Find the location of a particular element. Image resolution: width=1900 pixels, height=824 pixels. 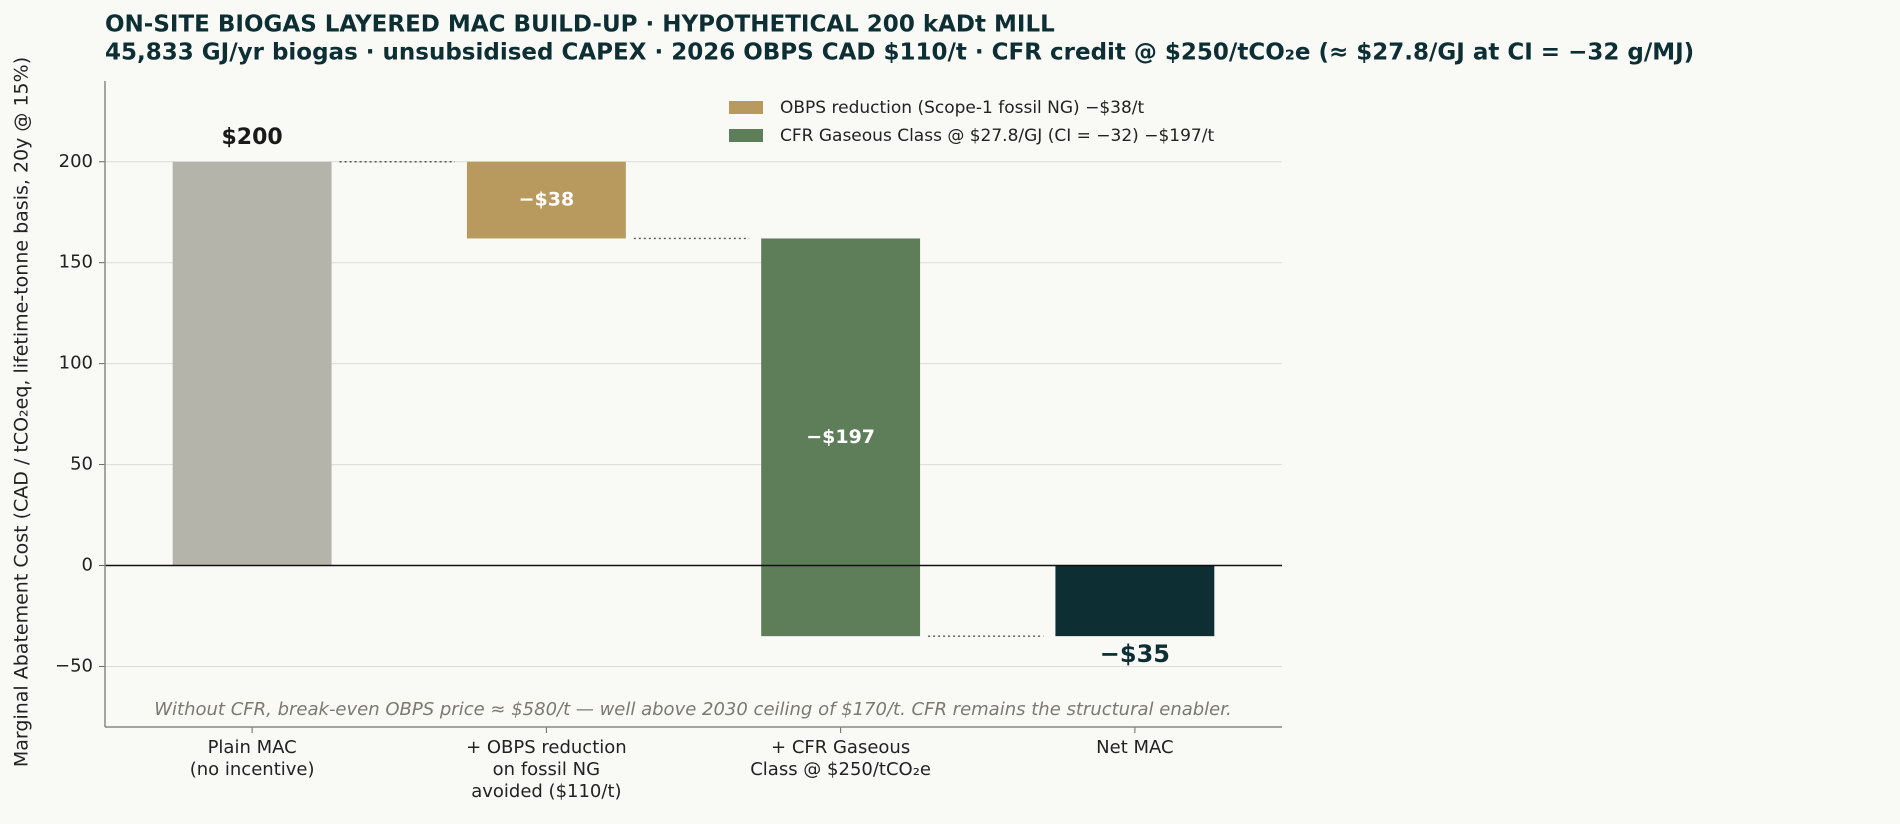

value-label: −$38 is located at coordinates (547, 200).